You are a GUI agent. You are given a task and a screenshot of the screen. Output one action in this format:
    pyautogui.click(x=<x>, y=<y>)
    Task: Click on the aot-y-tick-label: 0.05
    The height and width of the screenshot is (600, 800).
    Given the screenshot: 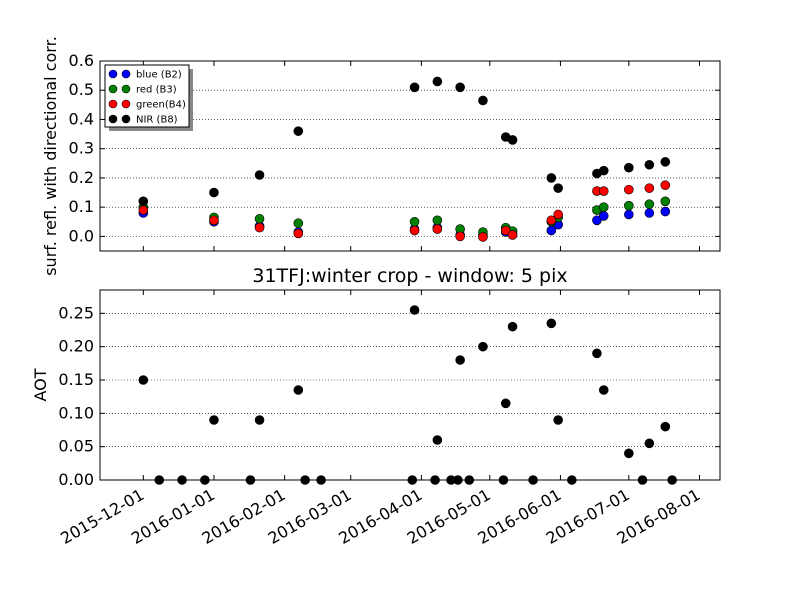 What is the action you would take?
    pyautogui.click(x=76, y=446)
    